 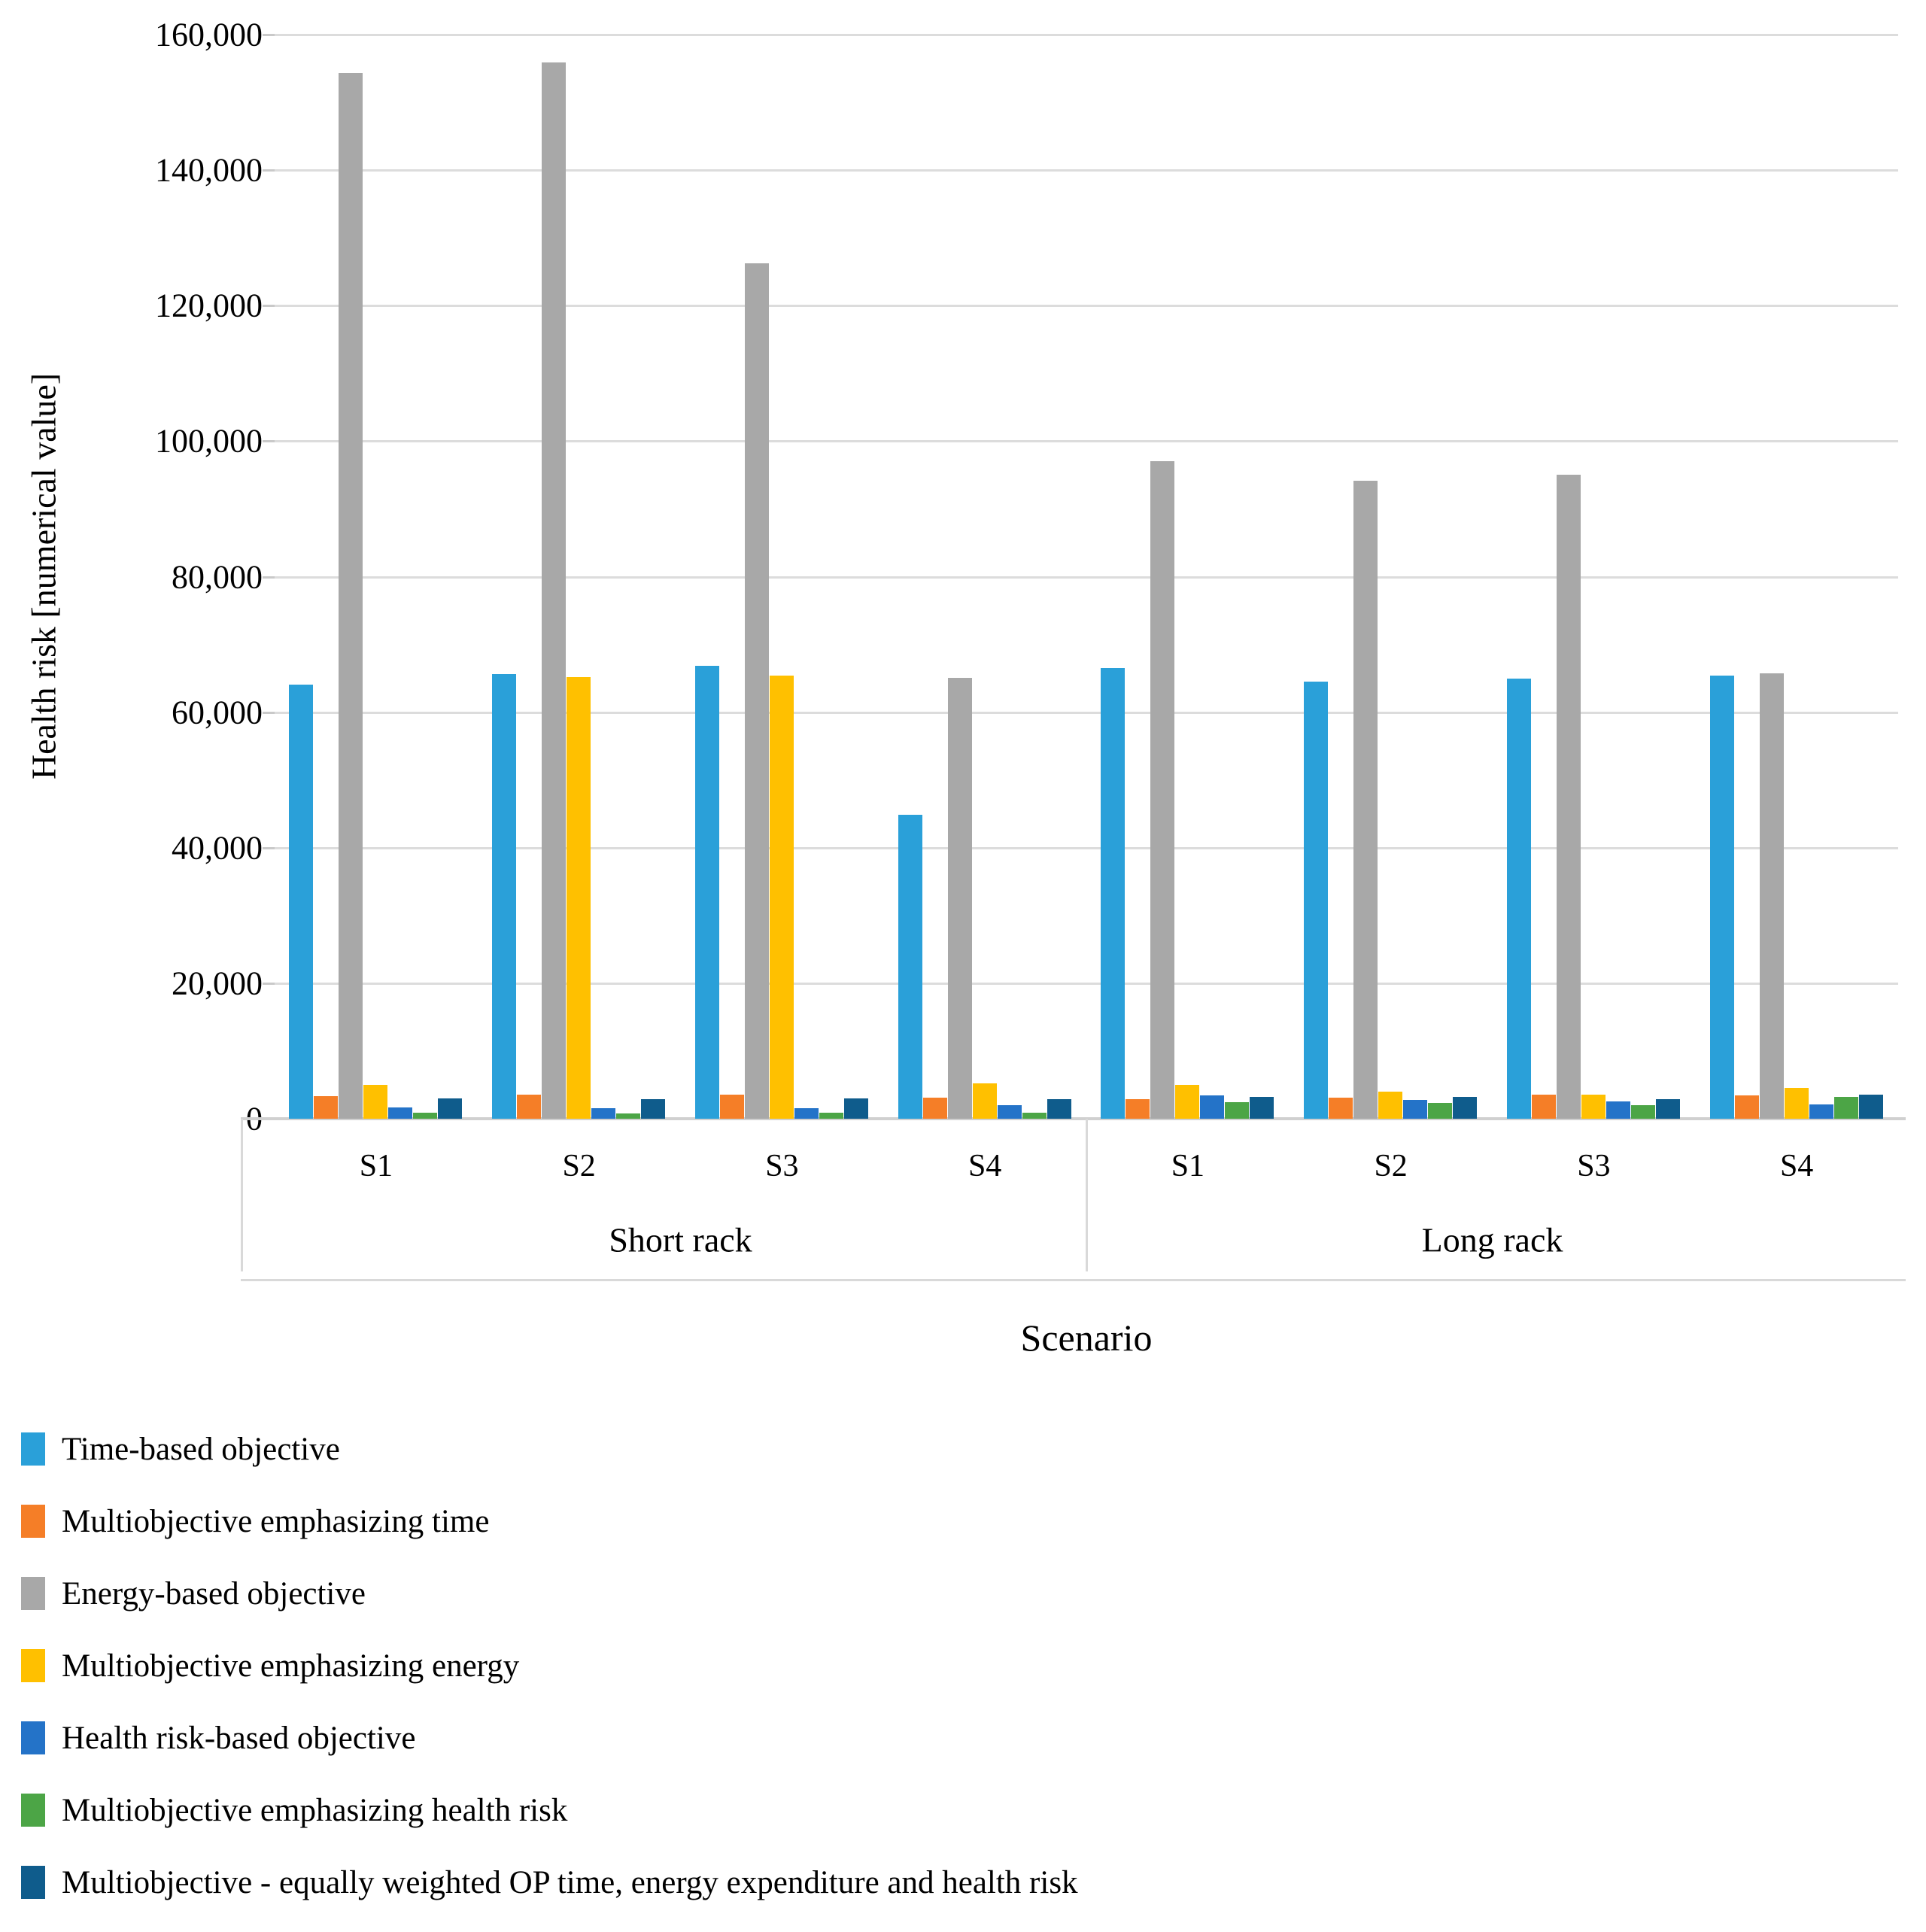 I want to click on gridline-60,000, so click(x=1086, y=712).